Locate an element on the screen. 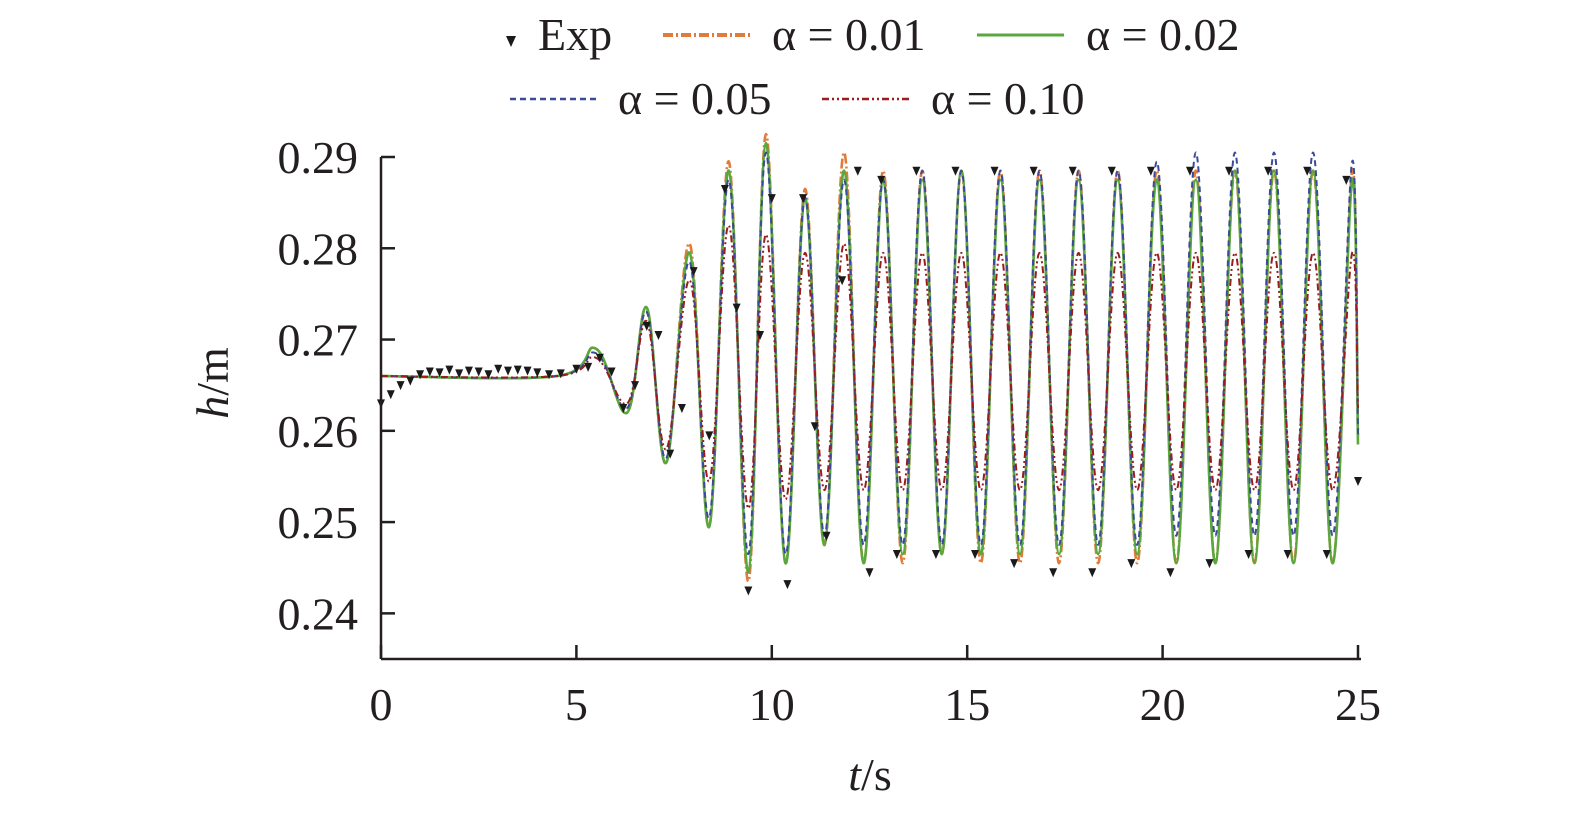 This screenshot has height=817, width=1575. legend: Exp α = 0.01 α = 0.02 α = 0.05 α = 0.10 is located at coordinates (873, 66).